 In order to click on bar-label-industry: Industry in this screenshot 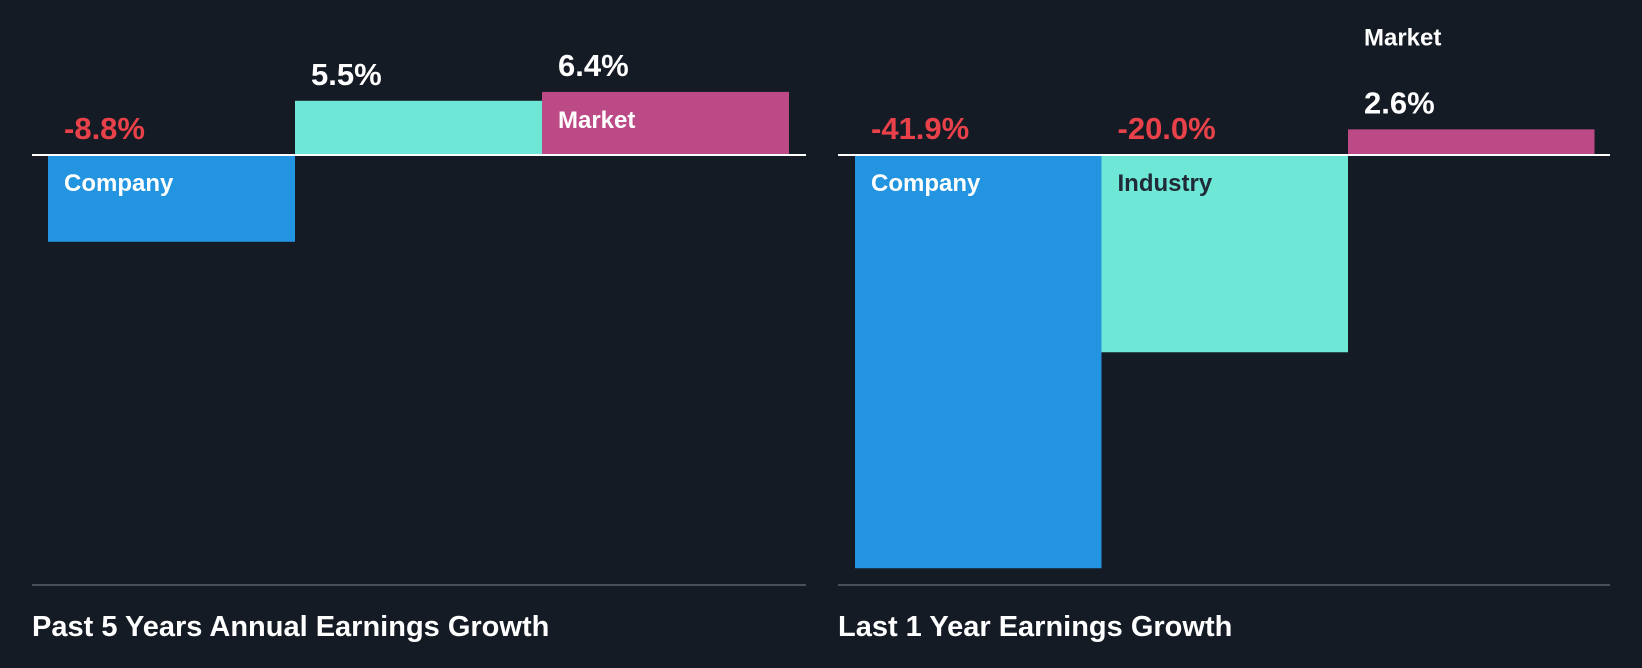, I will do `click(1165, 183)`.